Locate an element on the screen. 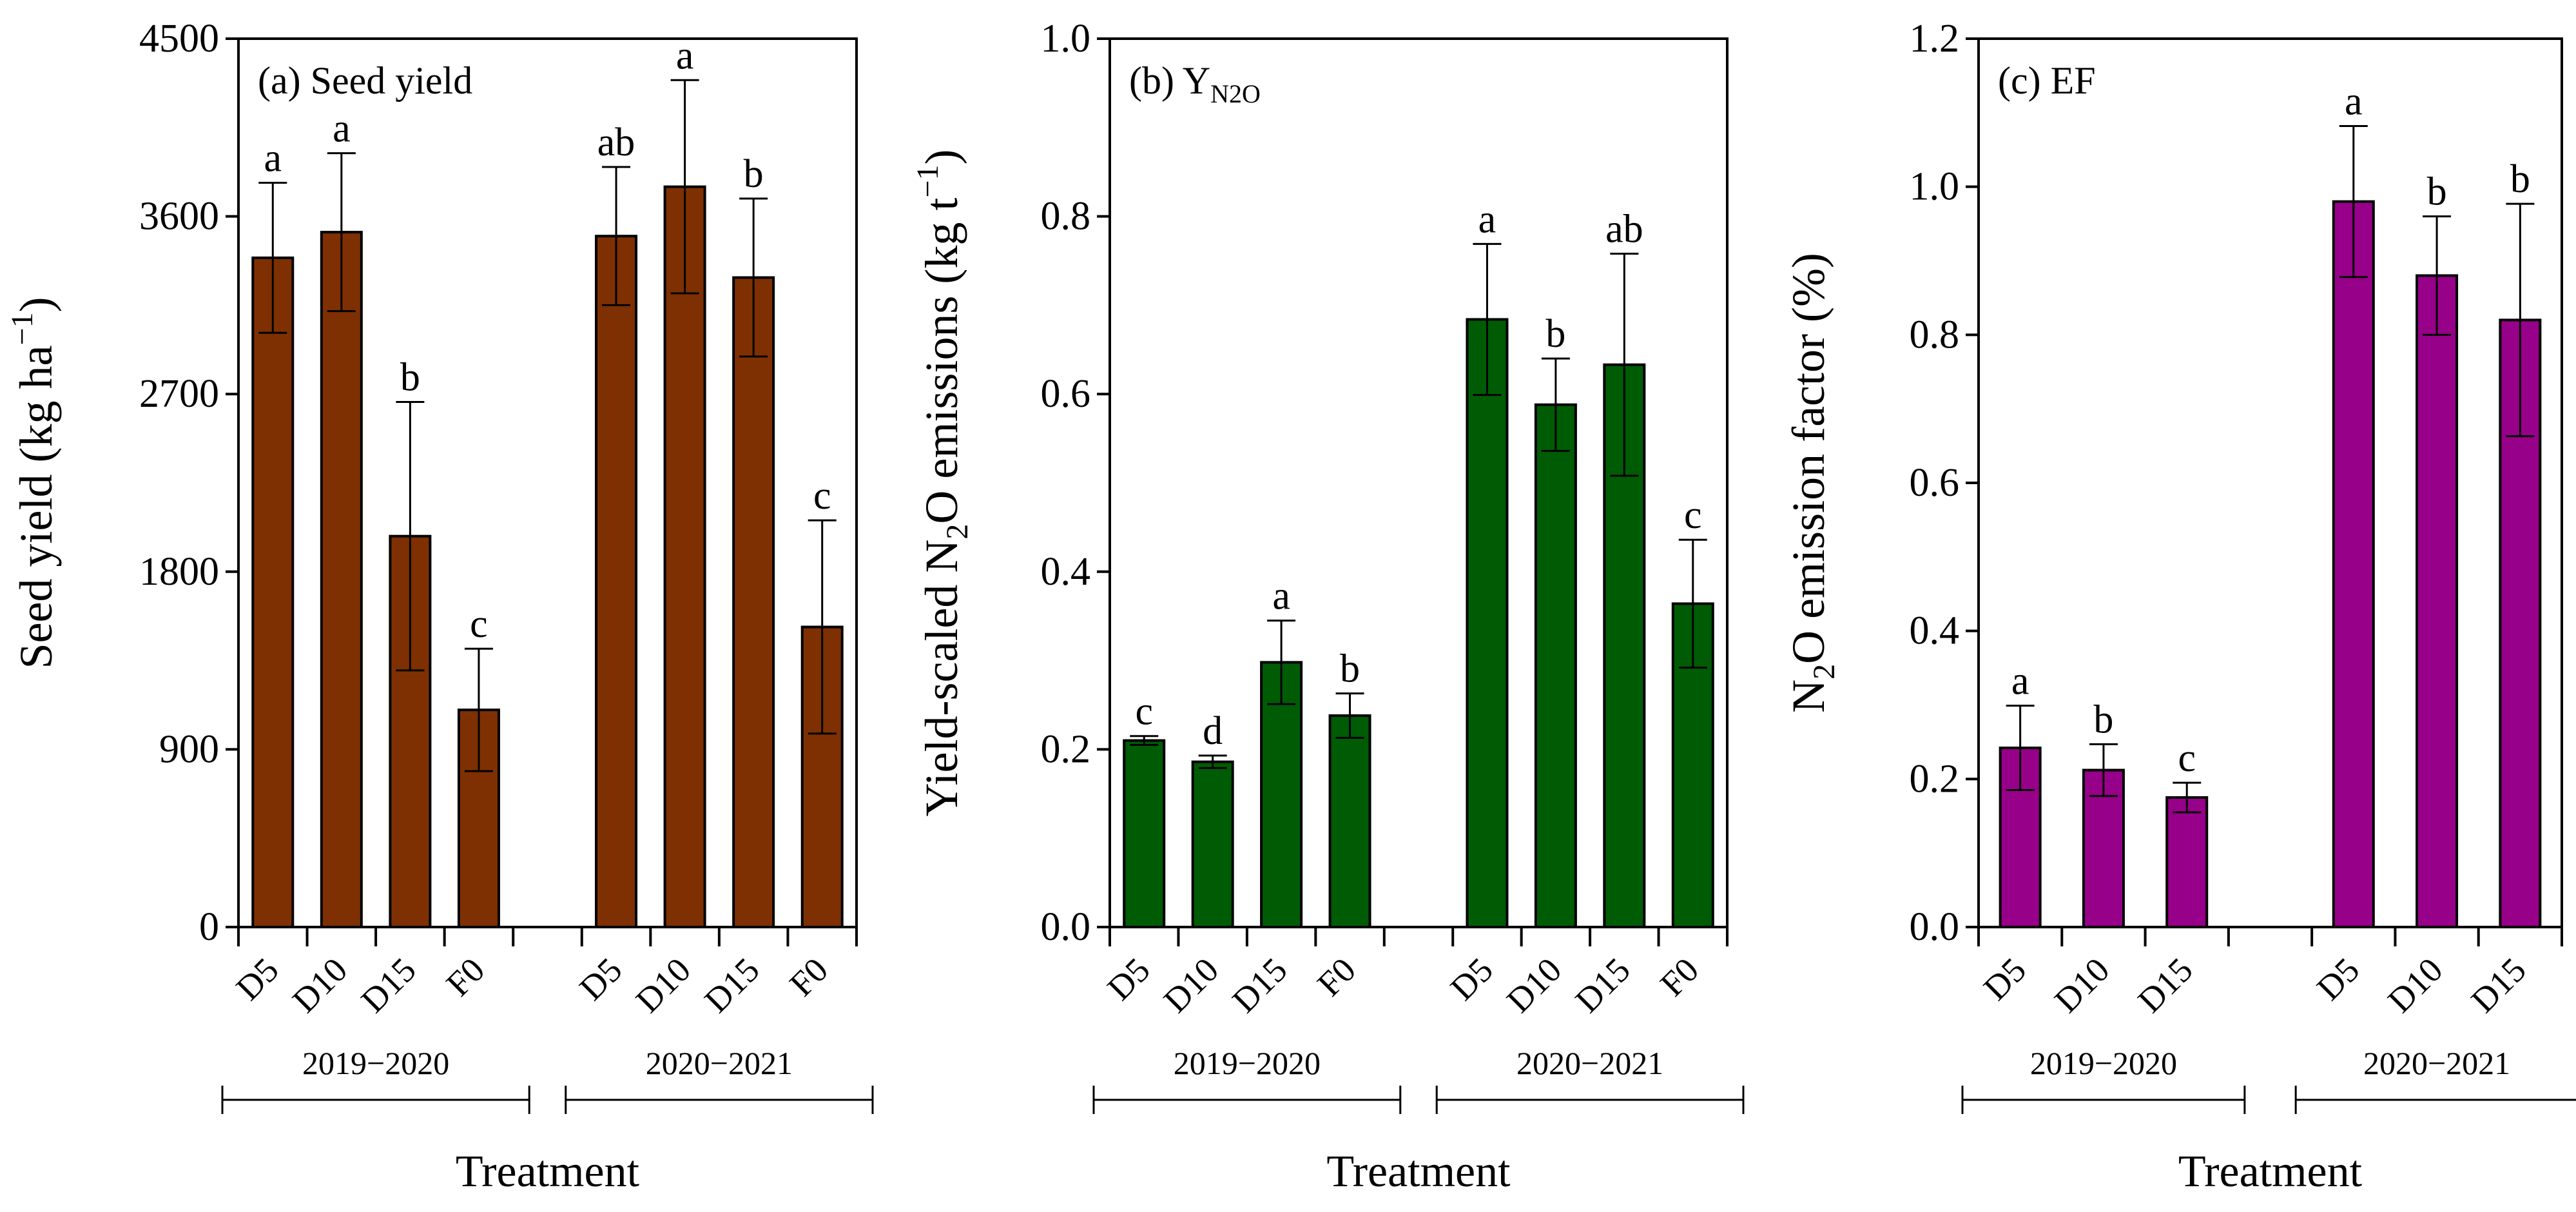 The image size is (2576, 1212). panel-label: (b) YN2O is located at coordinates (1195, 83).